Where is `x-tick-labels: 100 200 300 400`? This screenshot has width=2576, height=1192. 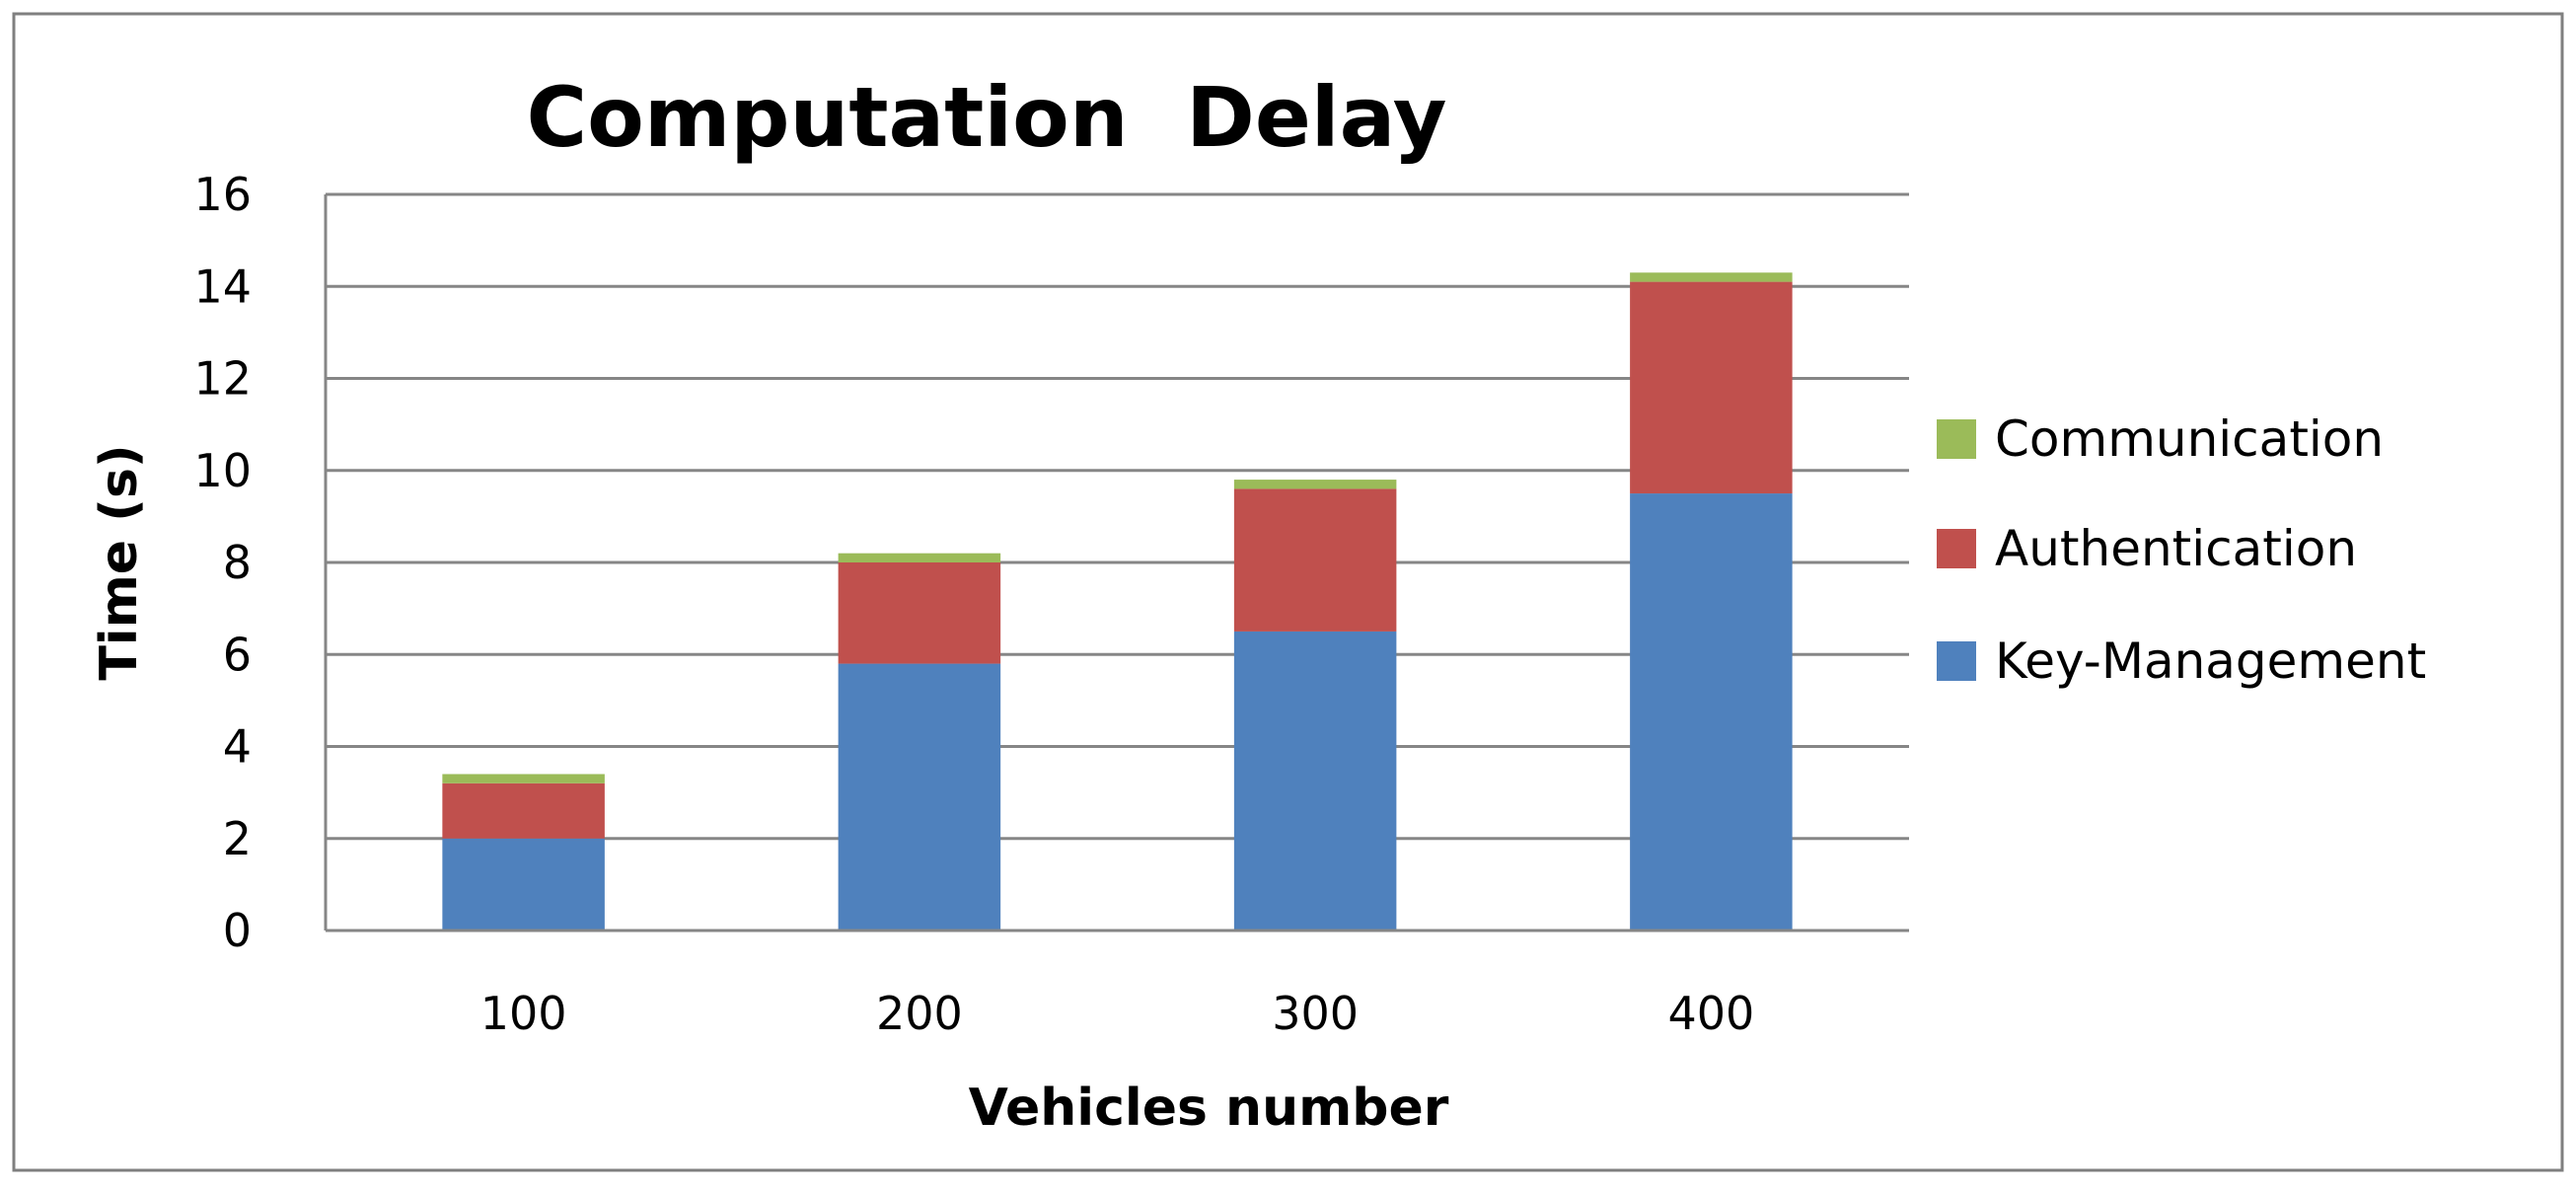 x-tick-labels: 100 200 300 400 is located at coordinates (1117, 1013).